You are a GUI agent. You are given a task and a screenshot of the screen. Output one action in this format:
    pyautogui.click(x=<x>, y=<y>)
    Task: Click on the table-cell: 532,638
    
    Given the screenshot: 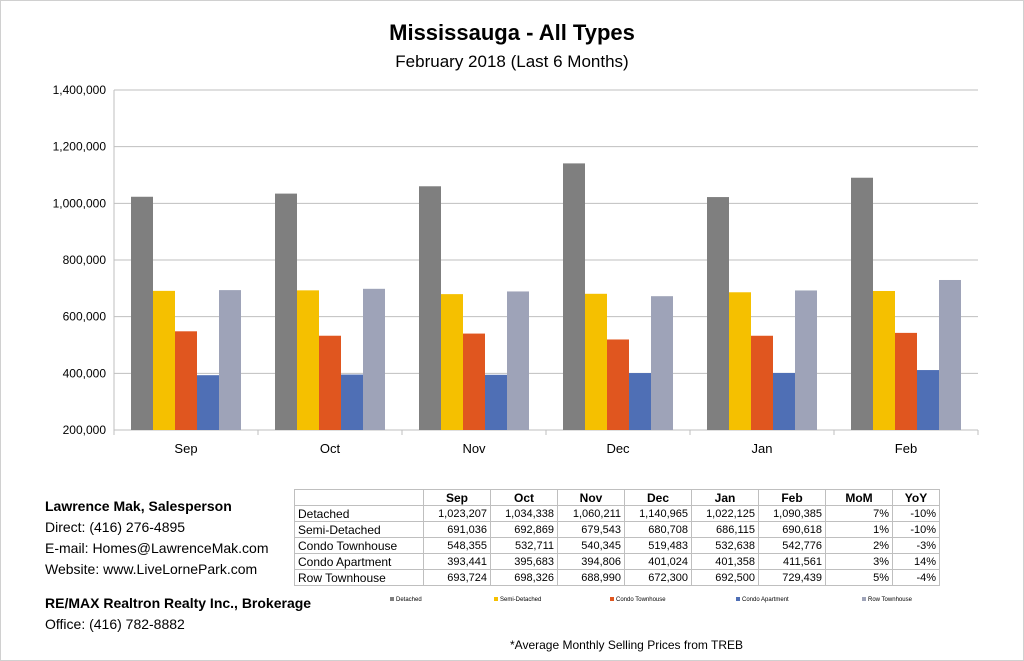 What is the action you would take?
    pyautogui.click(x=725, y=545)
    